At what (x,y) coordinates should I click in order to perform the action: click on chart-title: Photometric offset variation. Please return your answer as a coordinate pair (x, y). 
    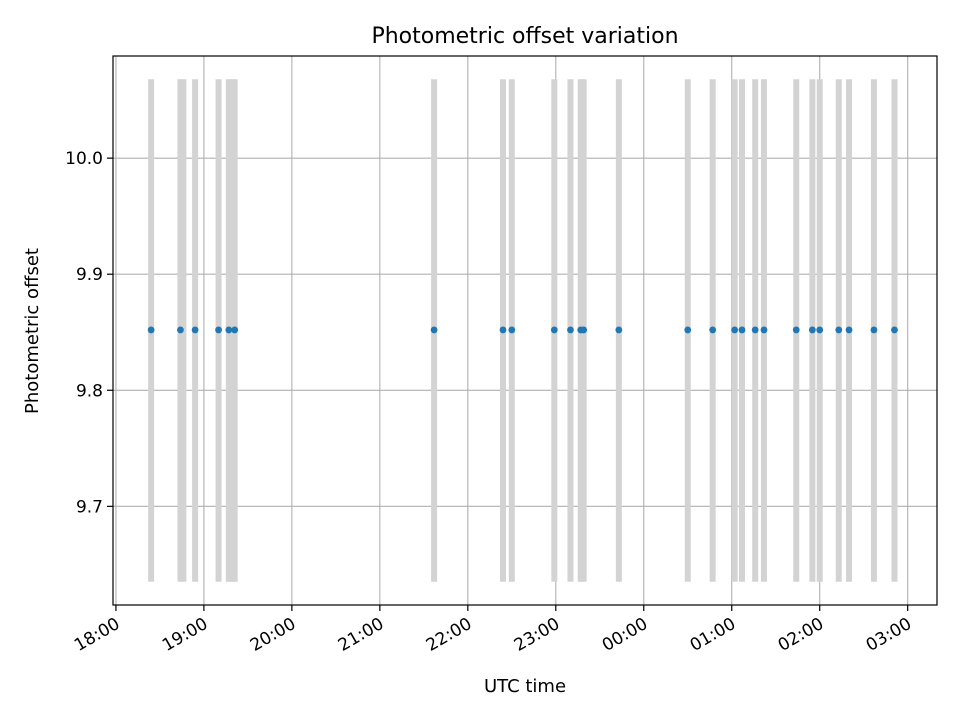
    Looking at the image, I should click on (524, 36).